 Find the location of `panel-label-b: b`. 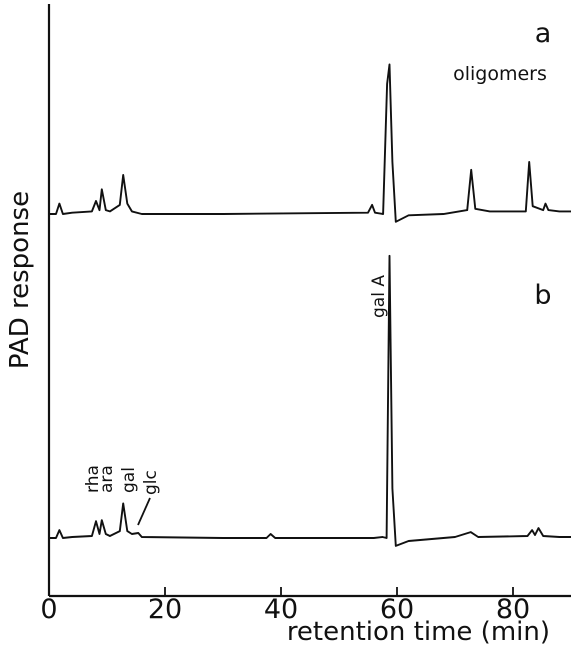

panel-label-b: b is located at coordinates (542, 295).